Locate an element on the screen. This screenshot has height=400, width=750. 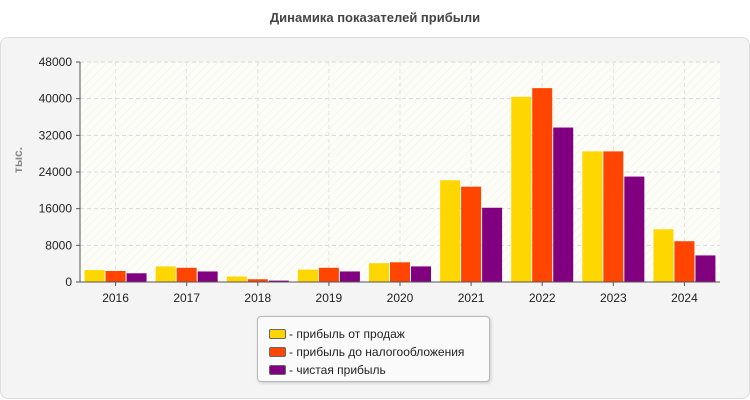
y-axis-label: тыс. is located at coordinates (18, 160).